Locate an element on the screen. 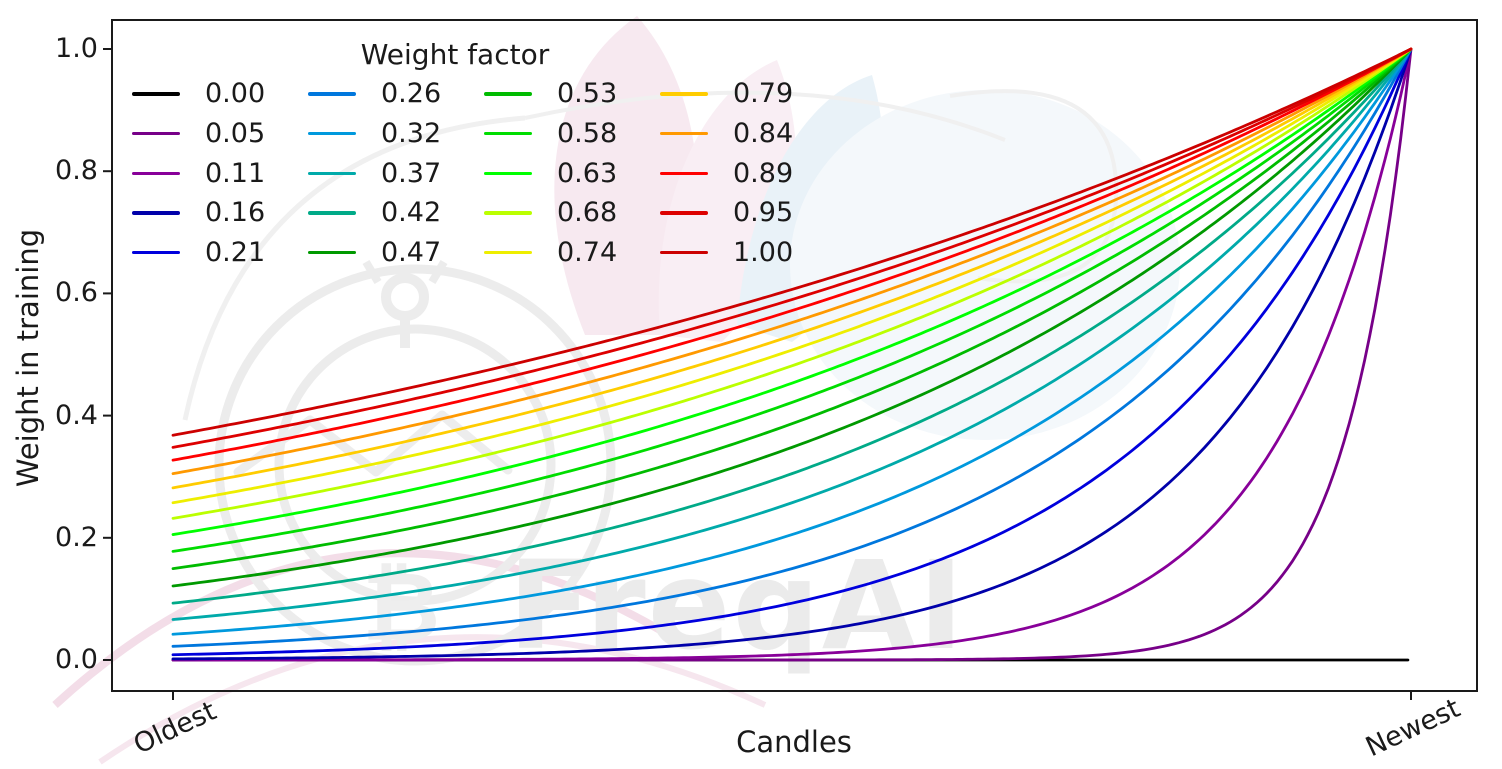 This screenshot has width=1502, height=769. x-axis-label: Candles is located at coordinates (794, 742).